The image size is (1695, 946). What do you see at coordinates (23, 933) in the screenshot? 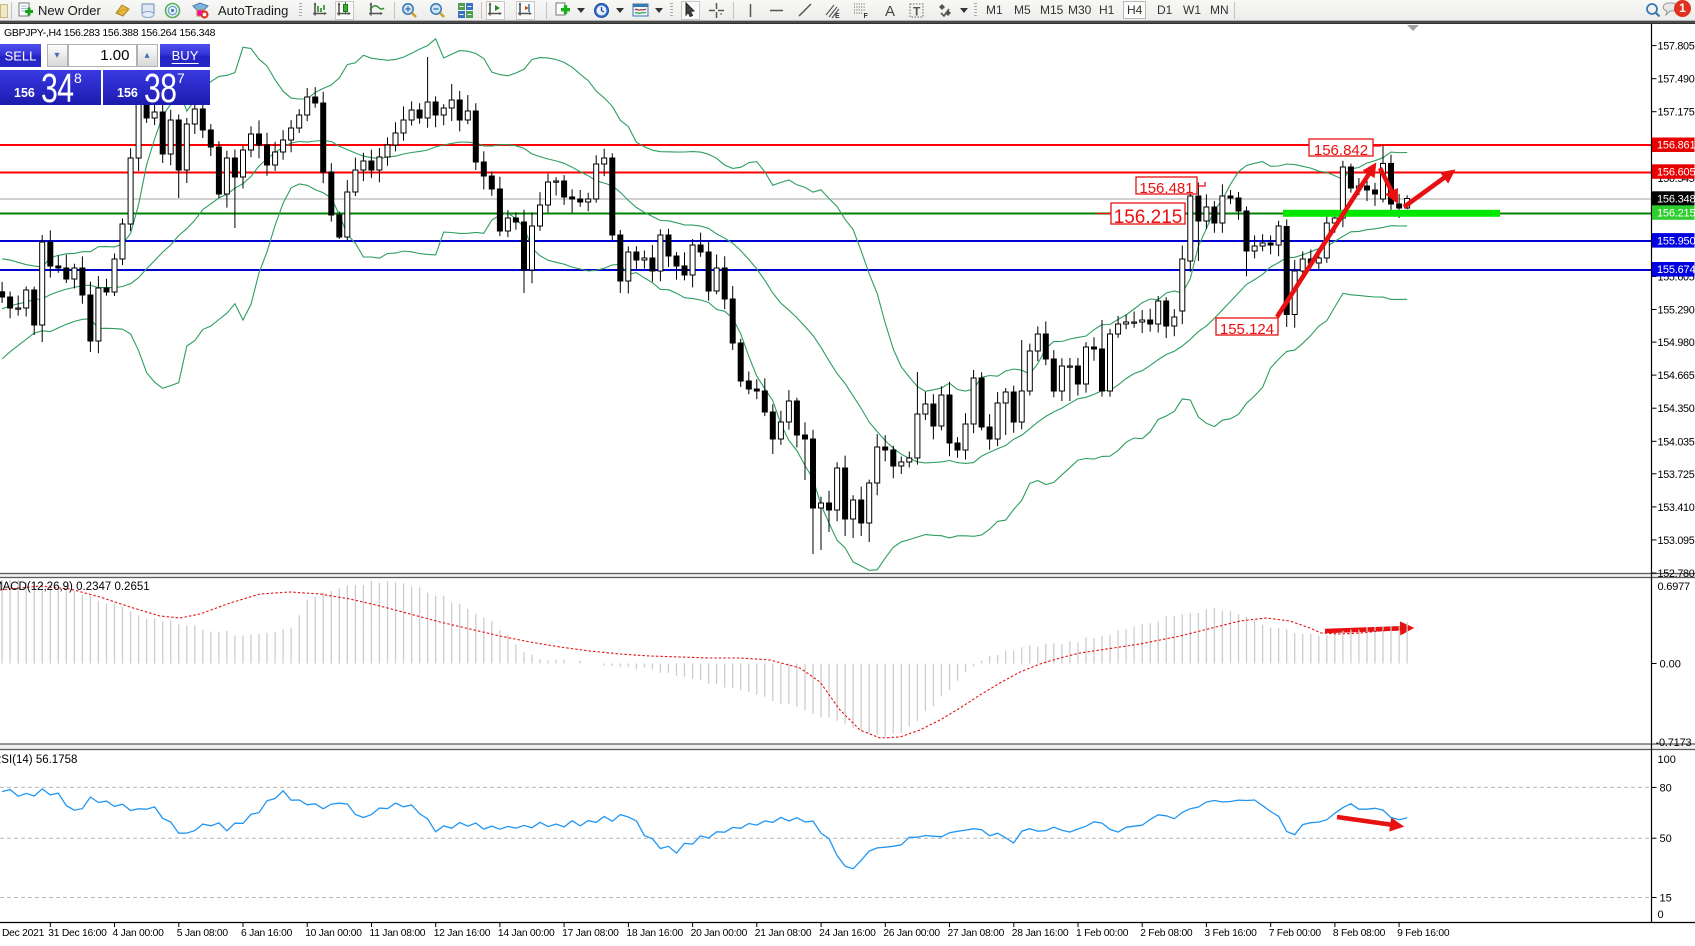
I see `svg-text: Dec 2021` at bounding box center [23, 933].